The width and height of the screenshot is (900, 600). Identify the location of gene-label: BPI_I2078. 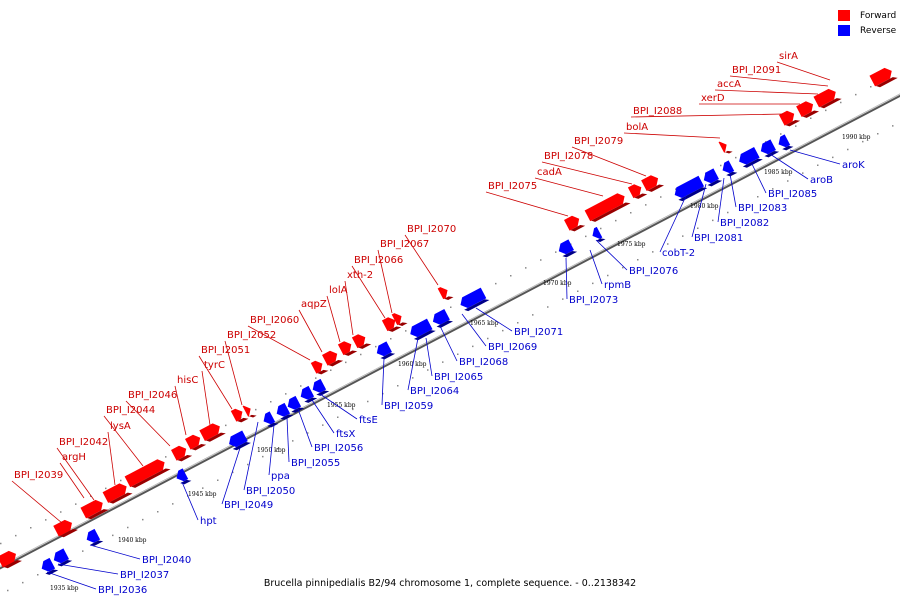
(568, 156).